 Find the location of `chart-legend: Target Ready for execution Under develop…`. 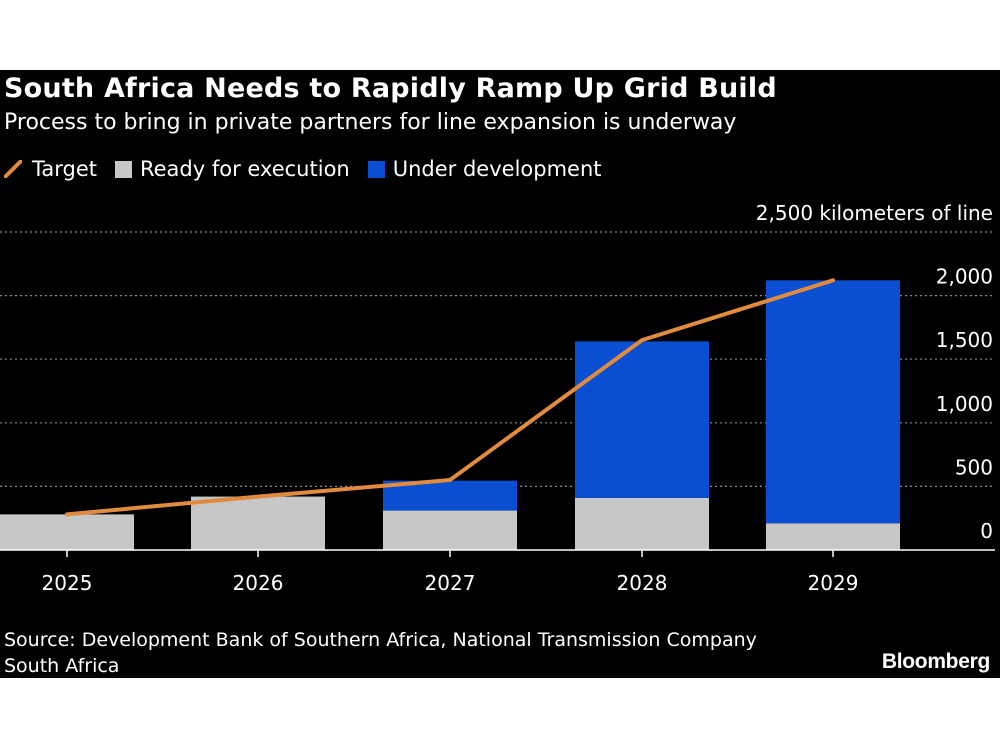

chart-legend: Target Ready for execution Under develop… is located at coordinates (312, 169).